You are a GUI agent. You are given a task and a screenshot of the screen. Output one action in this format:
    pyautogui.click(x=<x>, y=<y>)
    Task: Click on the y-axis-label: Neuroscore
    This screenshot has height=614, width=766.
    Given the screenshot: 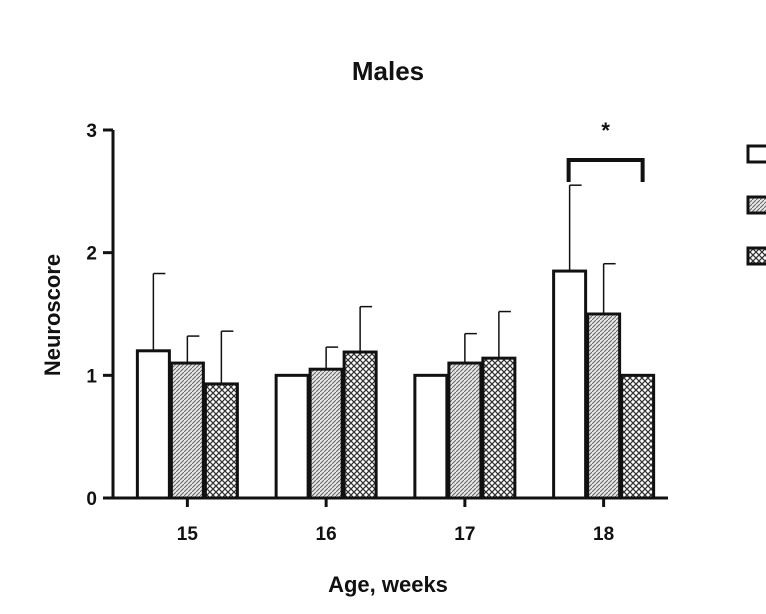 What is the action you would take?
    pyautogui.click(x=52, y=315)
    